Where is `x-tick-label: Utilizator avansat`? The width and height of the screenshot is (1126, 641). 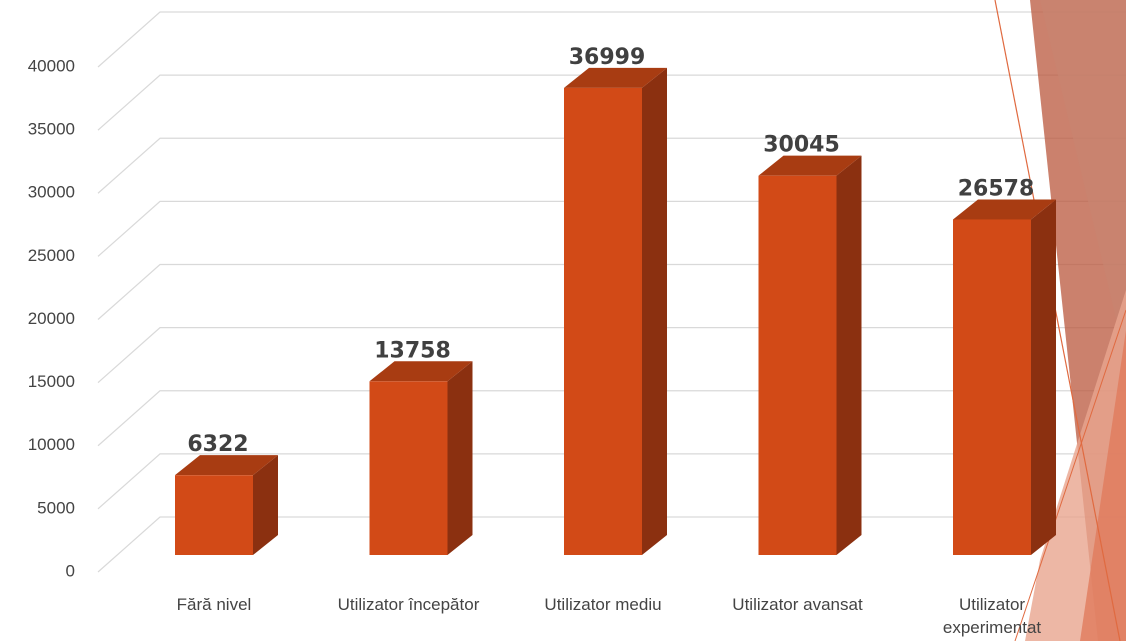 x-tick-label: Utilizator avansat is located at coordinates (797, 604).